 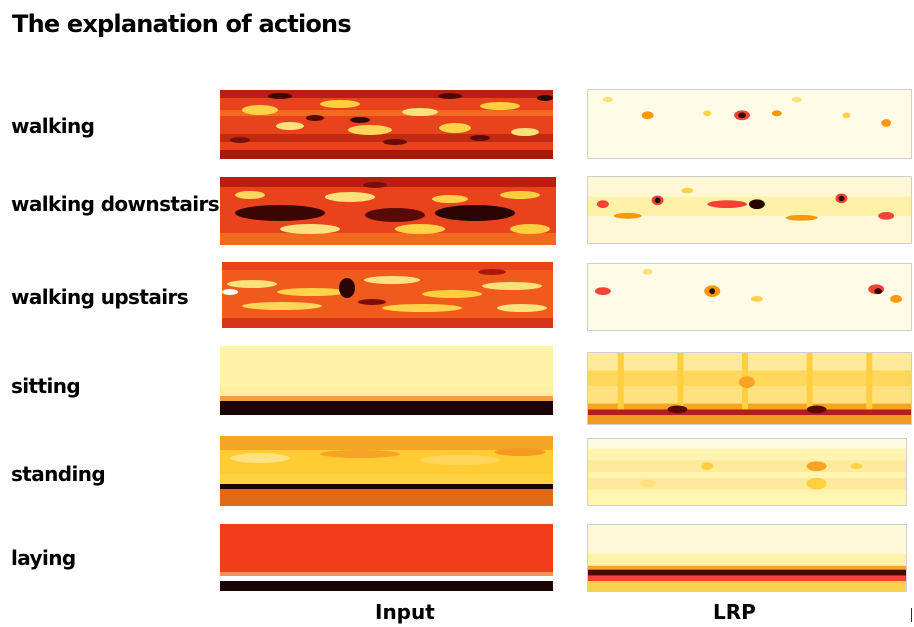 I want to click on input-heatmap-laying, so click(x=386, y=557).